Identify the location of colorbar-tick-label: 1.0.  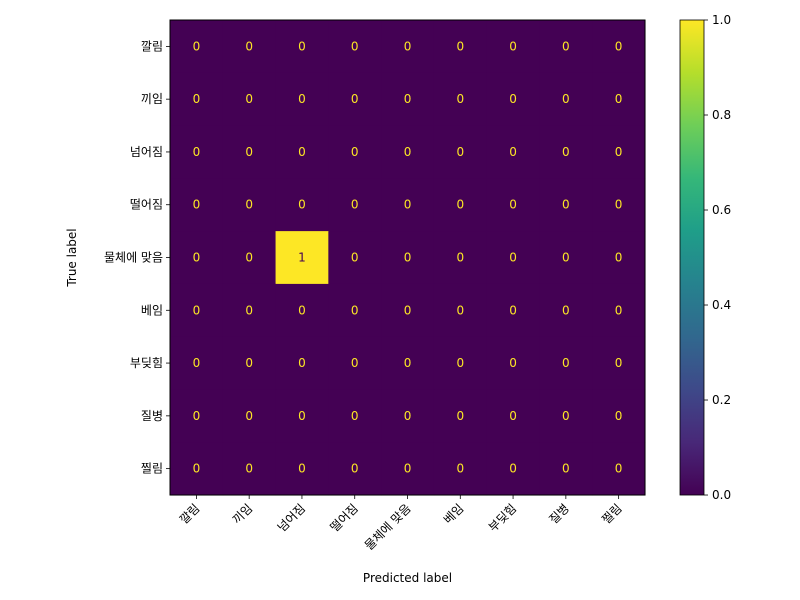
(721, 20).